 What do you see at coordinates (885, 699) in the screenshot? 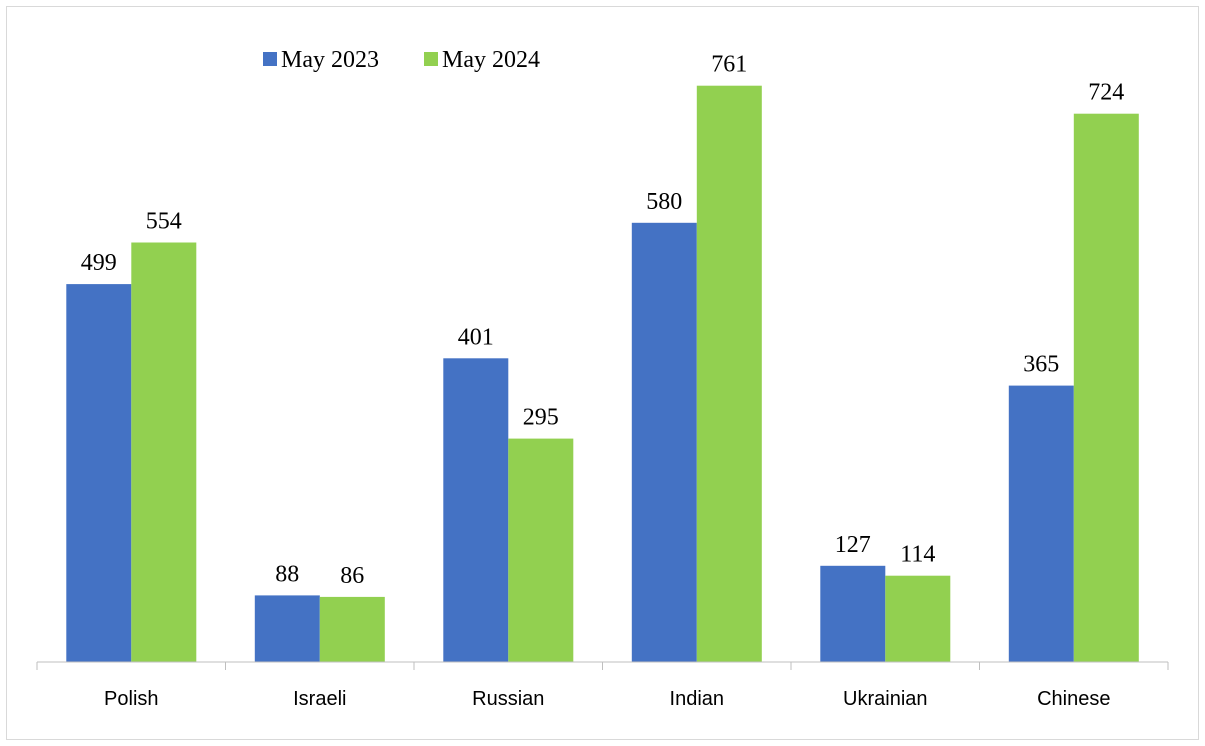
I see `x-tick-label-ukrainian: Ukrainian` at bounding box center [885, 699].